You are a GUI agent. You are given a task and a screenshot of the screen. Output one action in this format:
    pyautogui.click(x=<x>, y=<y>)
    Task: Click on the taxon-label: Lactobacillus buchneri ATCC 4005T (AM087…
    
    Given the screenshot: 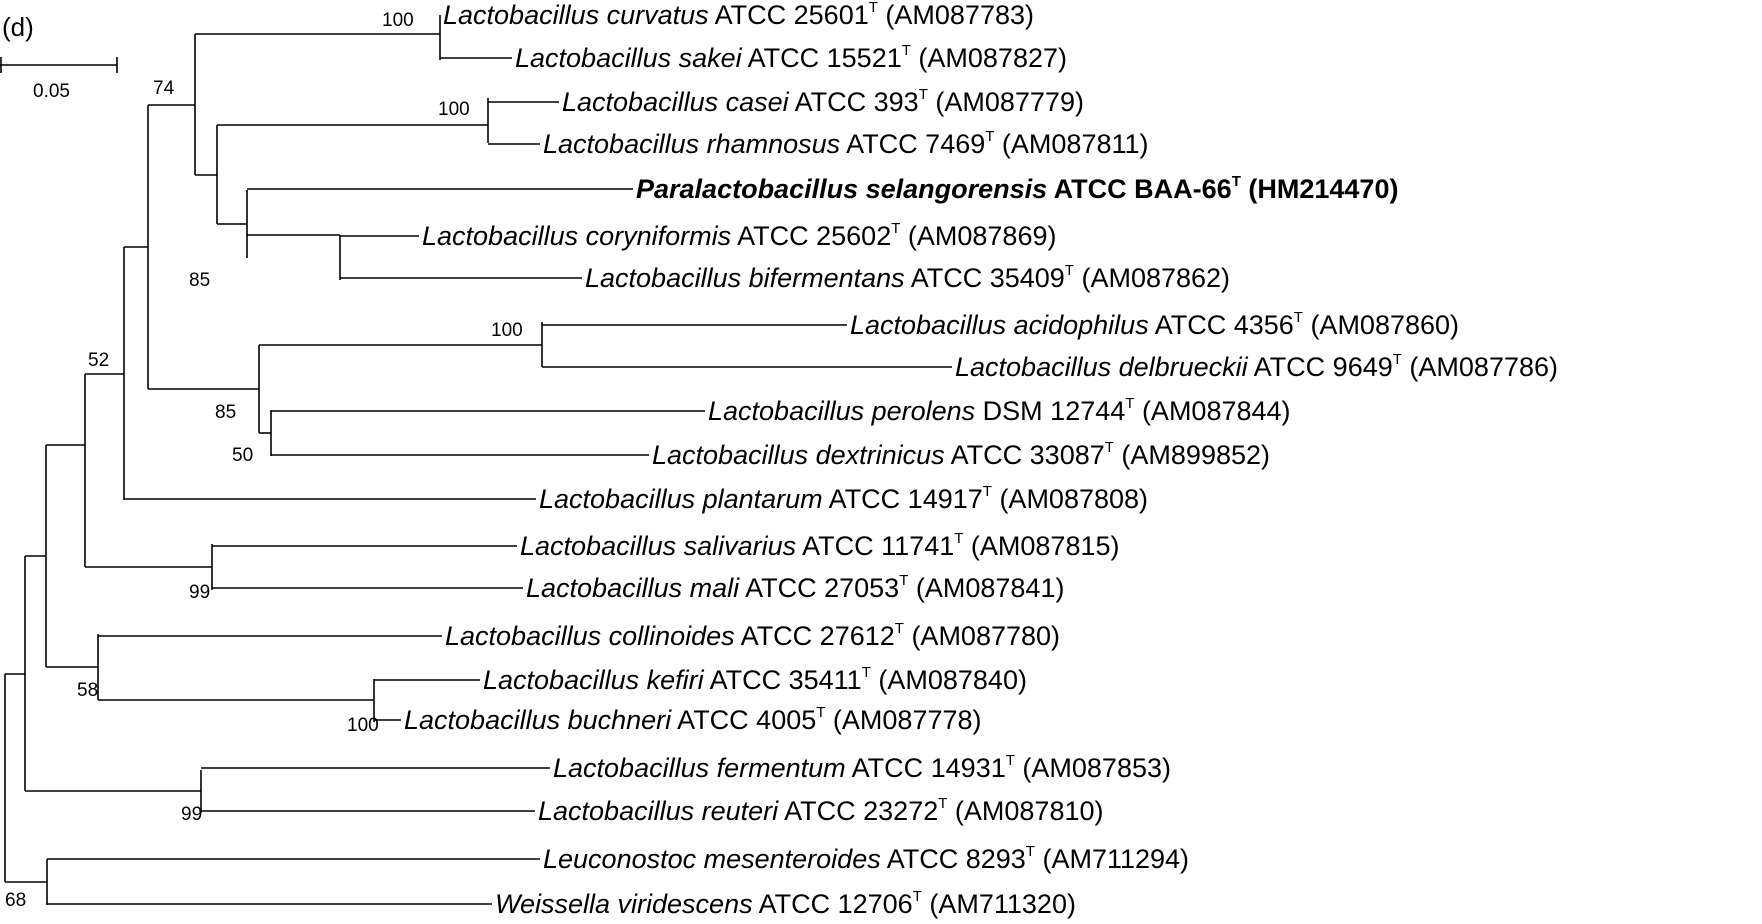 What is the action you would take?
    pyautogui.click(x=693, y=719)
    